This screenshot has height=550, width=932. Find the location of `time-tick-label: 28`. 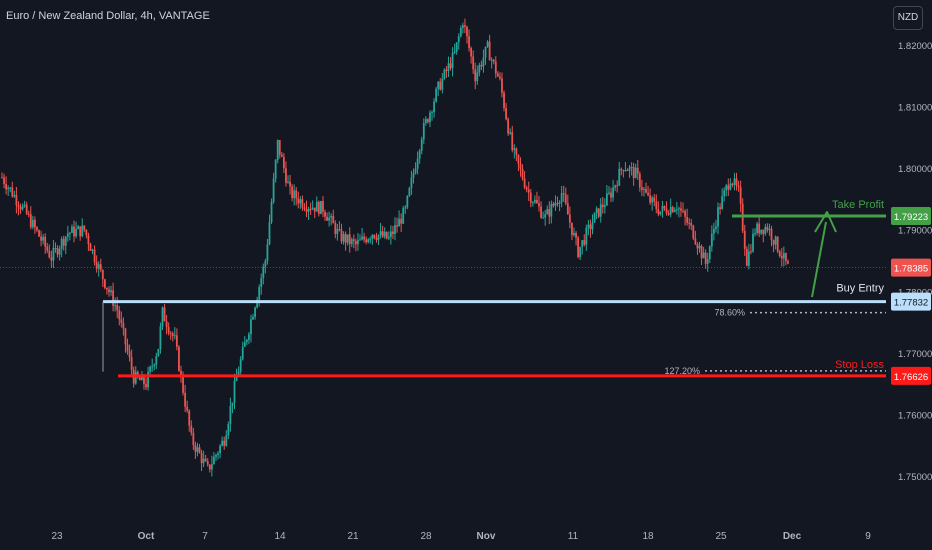

time-tick-label: 28 is located at coordinates (426, 536).